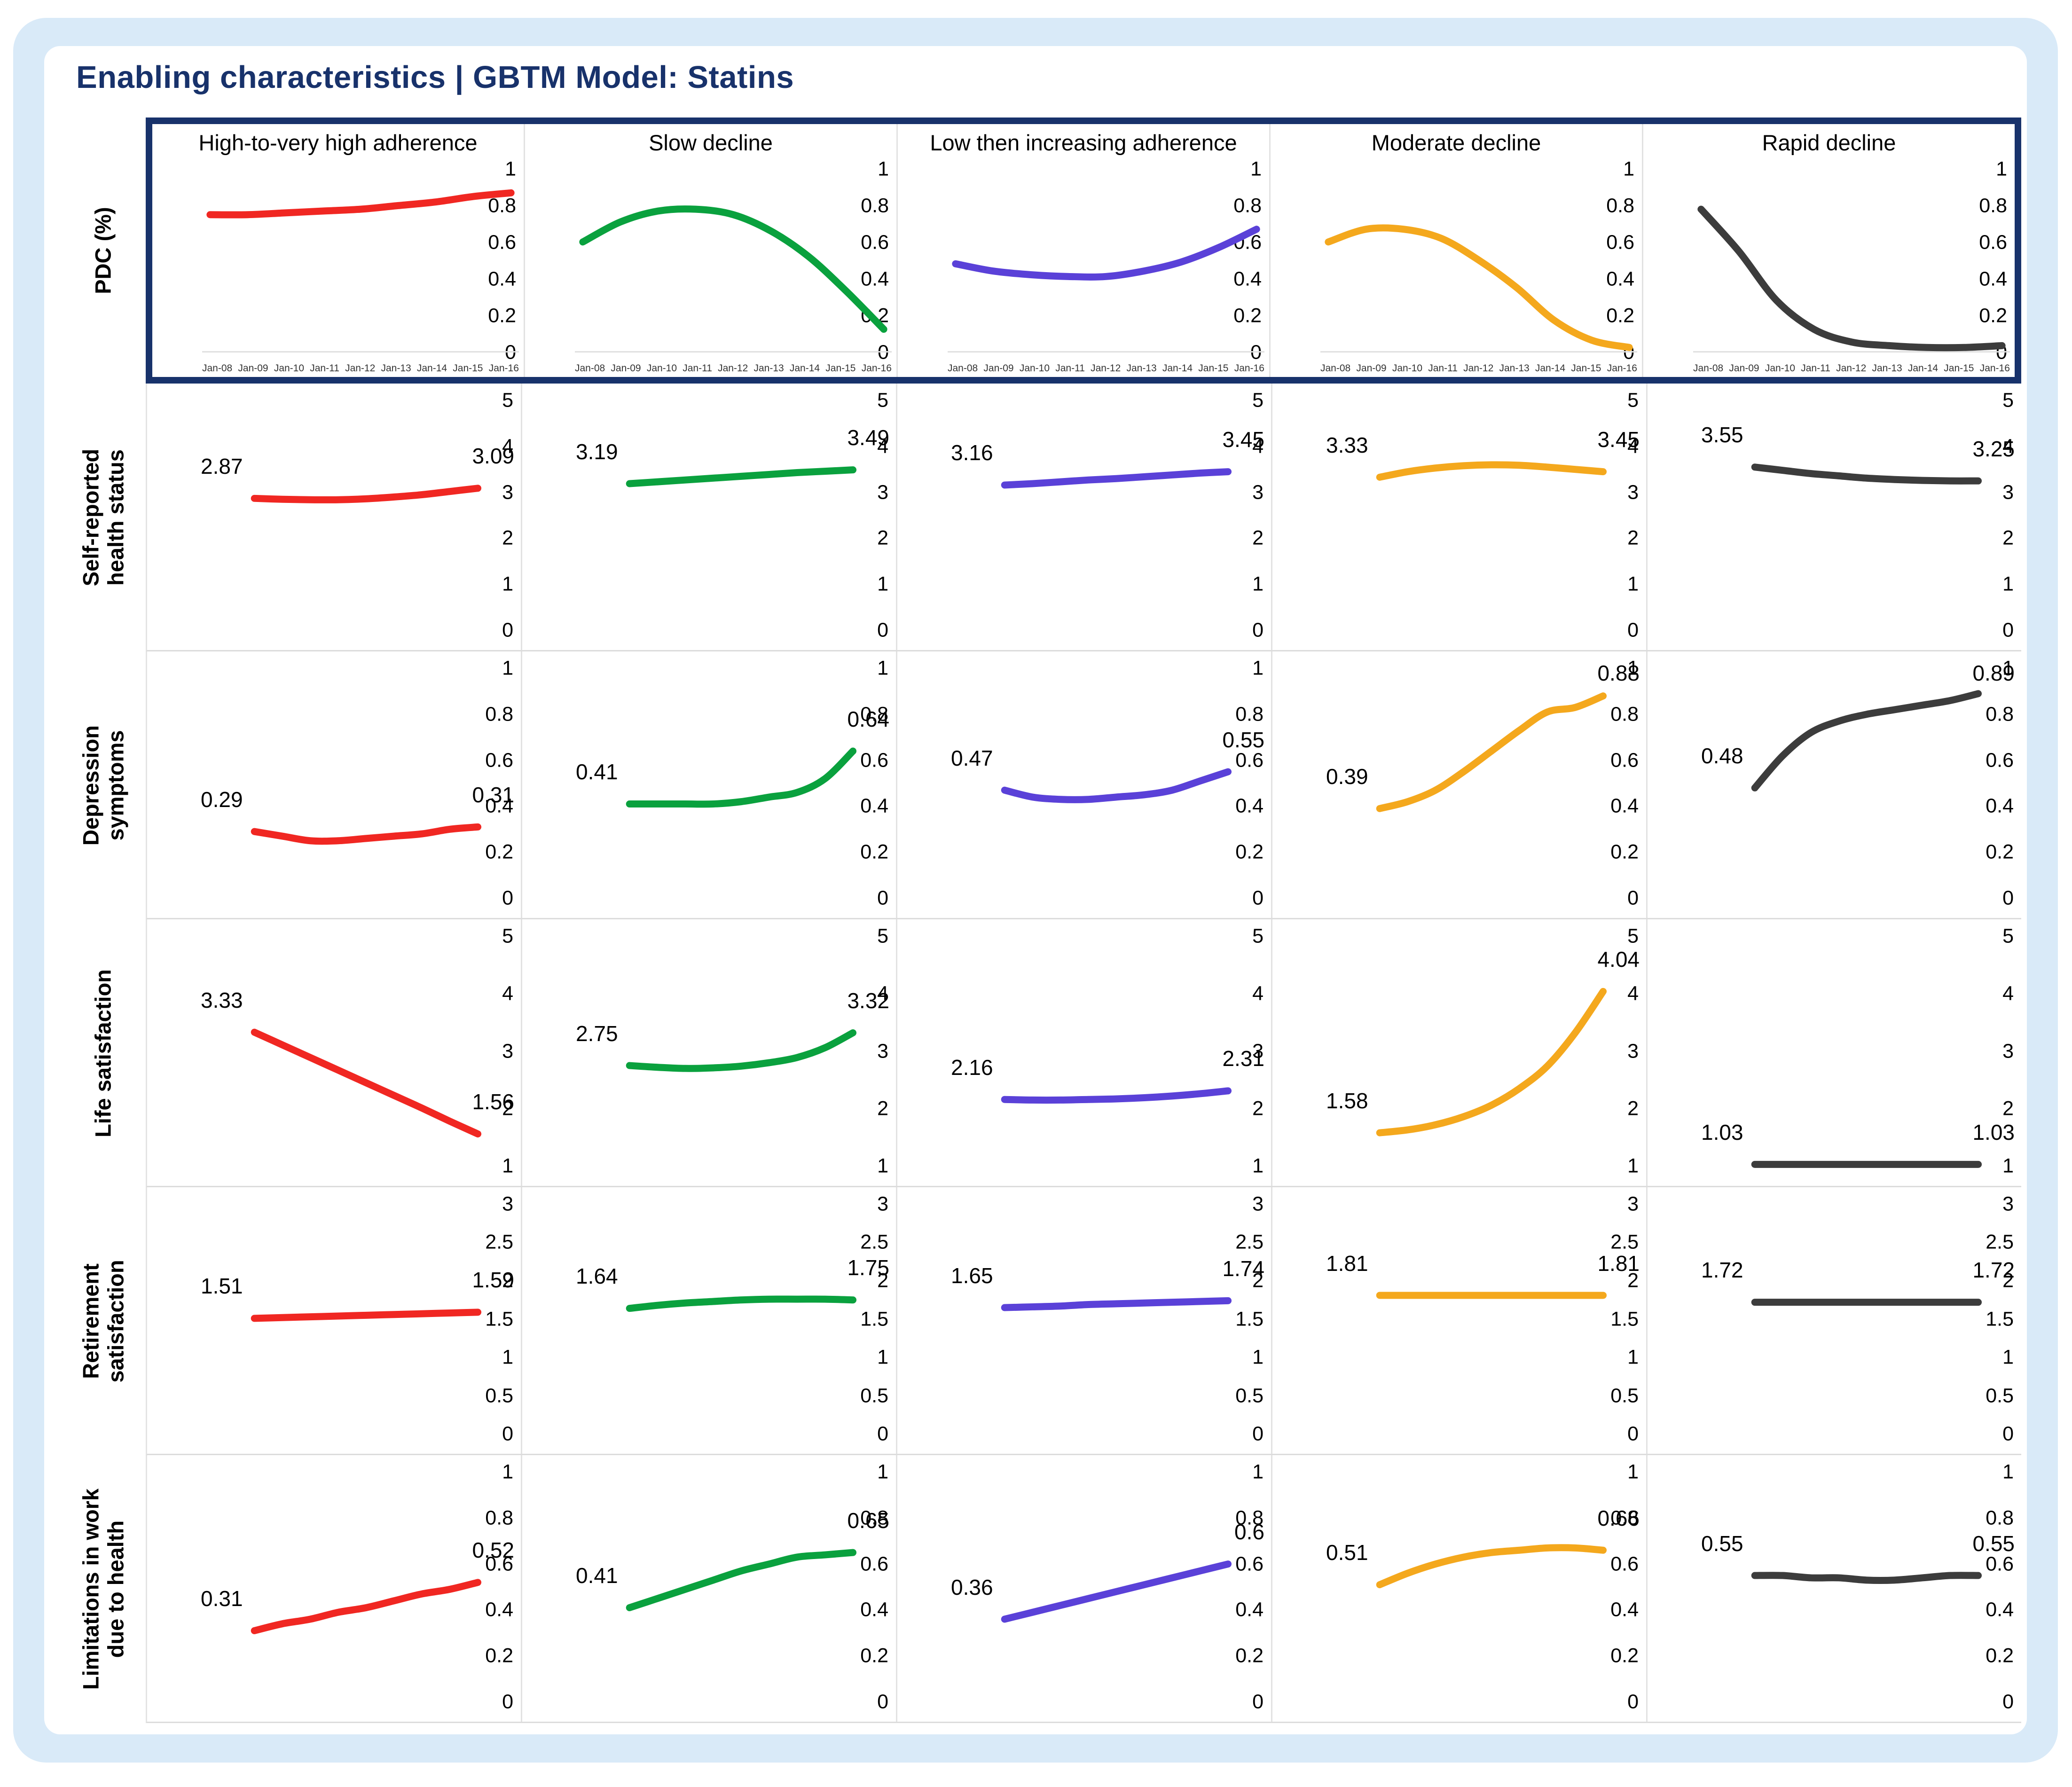 This screenshot has width=2072, height=1787. Describe the element at coordinates (334, 1051) in the screenshot. I see `plot-area-wrap: 5 4 3 2 1 3.33 1.56` at that location.